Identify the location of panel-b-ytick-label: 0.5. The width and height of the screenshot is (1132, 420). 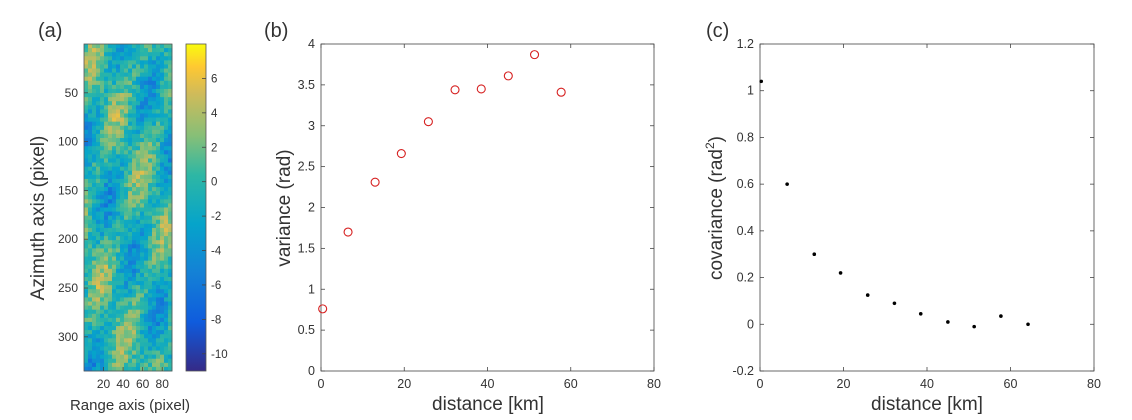
(306, 330).